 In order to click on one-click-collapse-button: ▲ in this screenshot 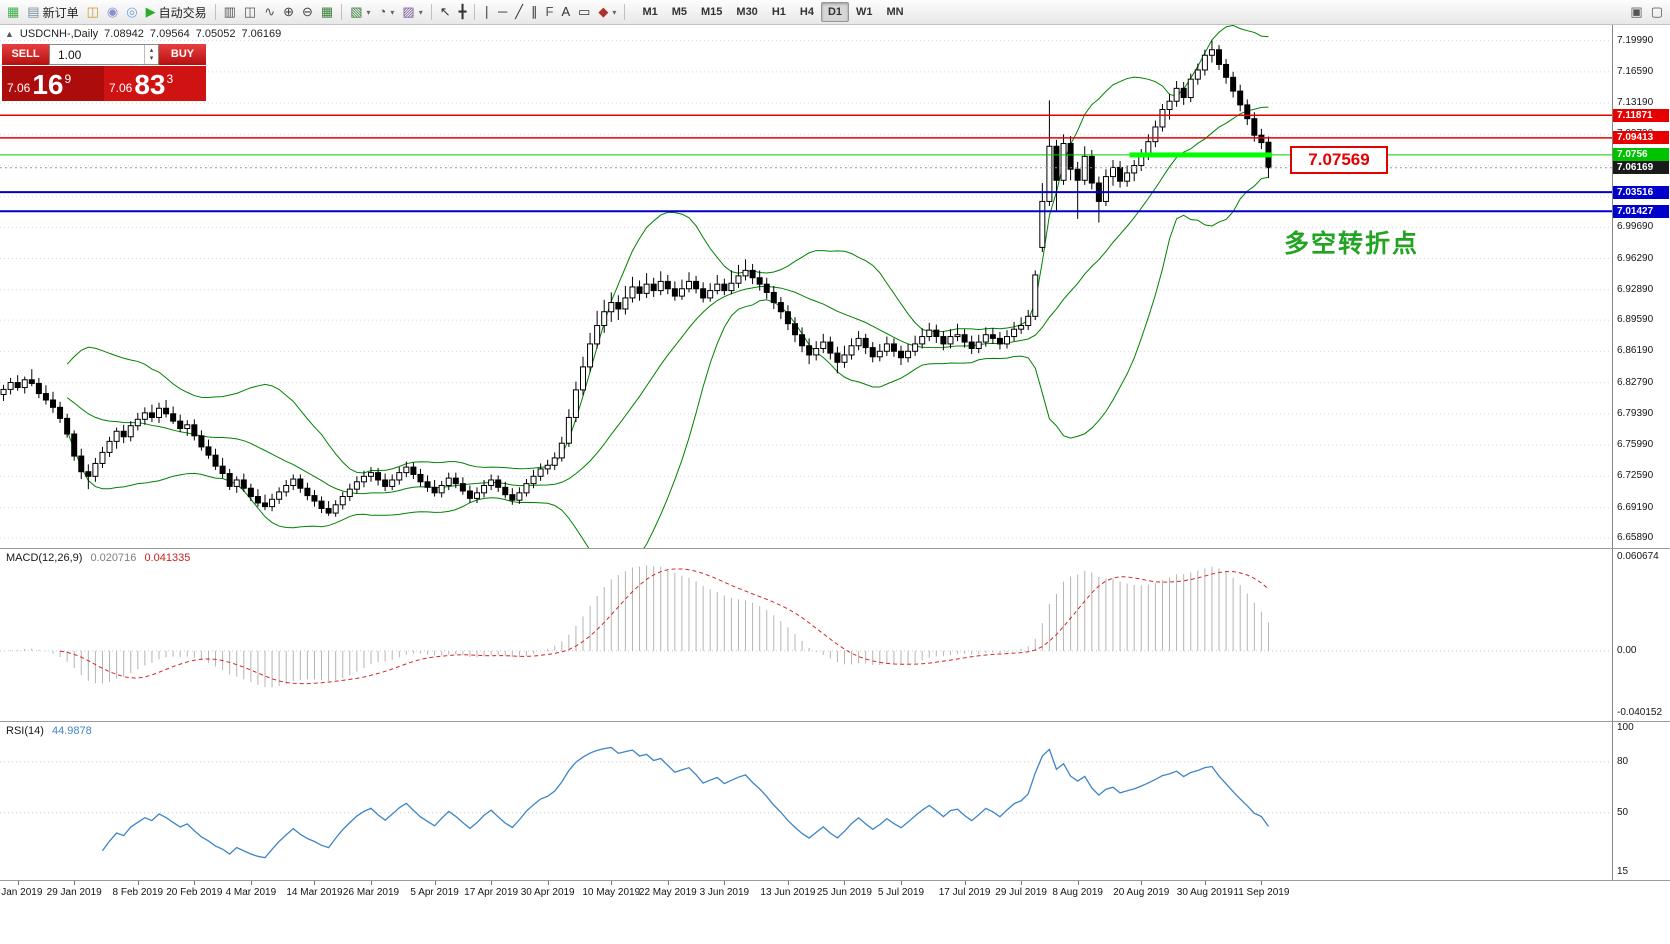, I will do `click(9, 34)`.